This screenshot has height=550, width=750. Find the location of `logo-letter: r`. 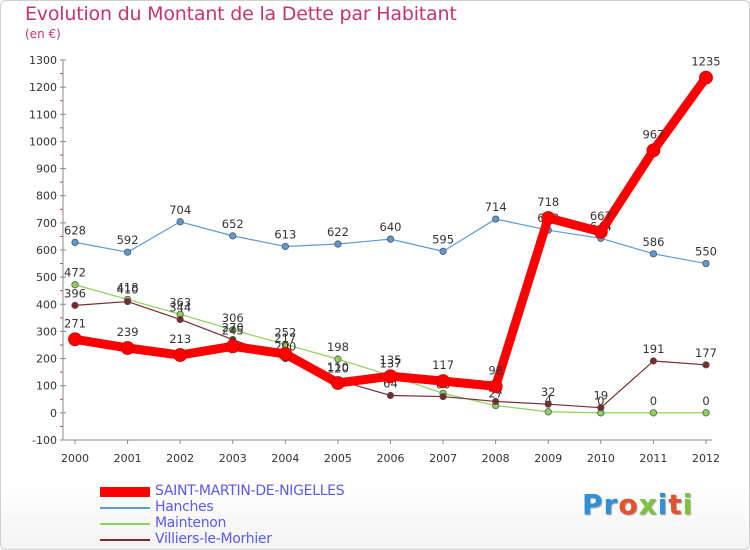

logo-letter: r is located at coordinates (611, 504).